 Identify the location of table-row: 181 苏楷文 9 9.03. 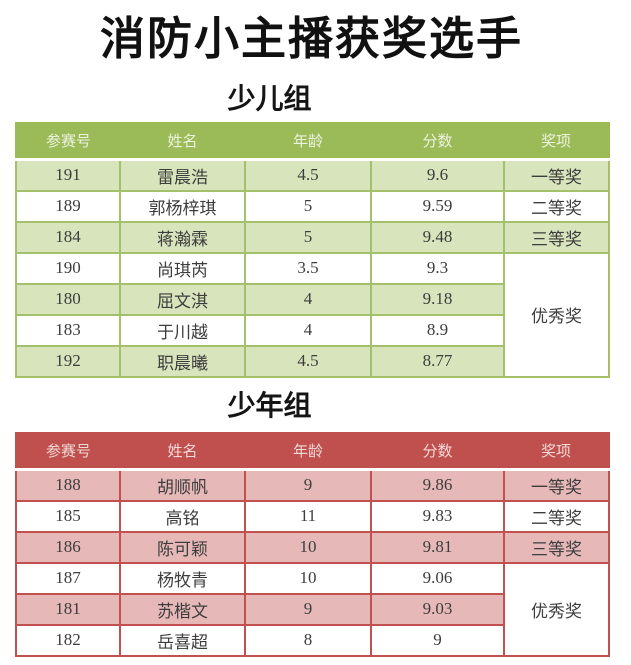
(312, 609).